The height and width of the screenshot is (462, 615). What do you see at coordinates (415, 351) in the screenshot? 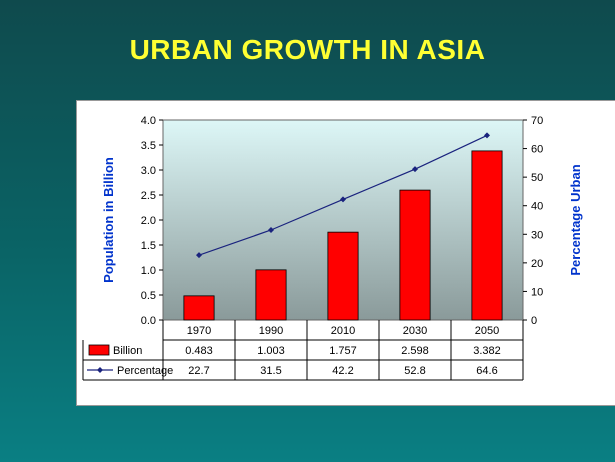
I see `data-label: 2.598` at bounding box center [415, 351].